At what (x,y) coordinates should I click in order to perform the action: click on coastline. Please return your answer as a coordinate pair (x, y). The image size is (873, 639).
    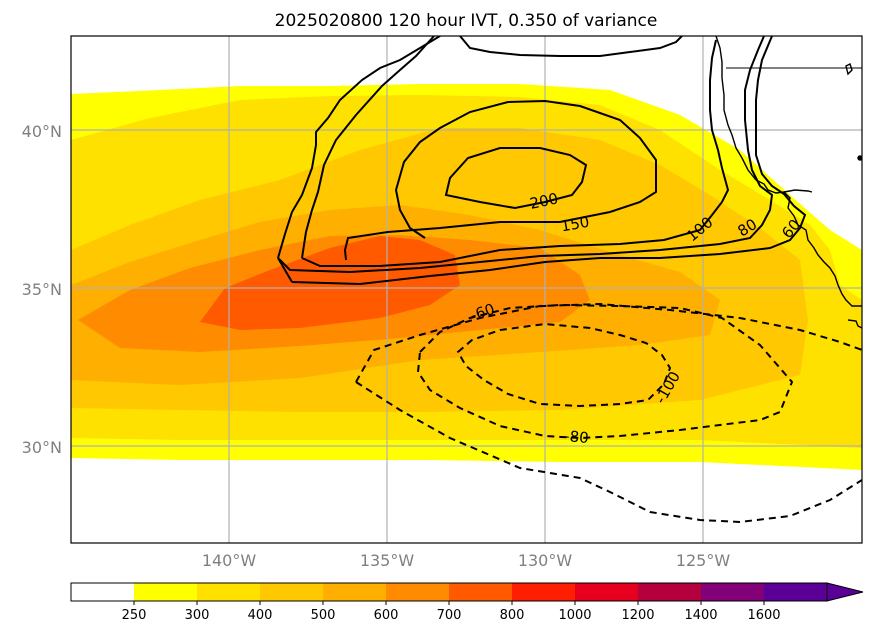
    Looking at the image, I should click on (788, 182).